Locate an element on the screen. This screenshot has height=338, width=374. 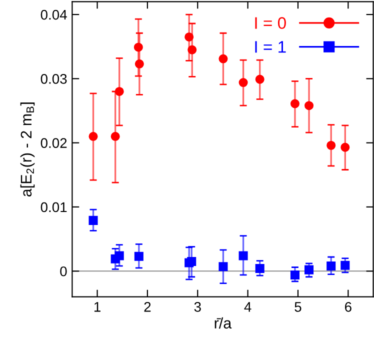
y-tick-label: 0.03 is located at coordinates (53, 79).